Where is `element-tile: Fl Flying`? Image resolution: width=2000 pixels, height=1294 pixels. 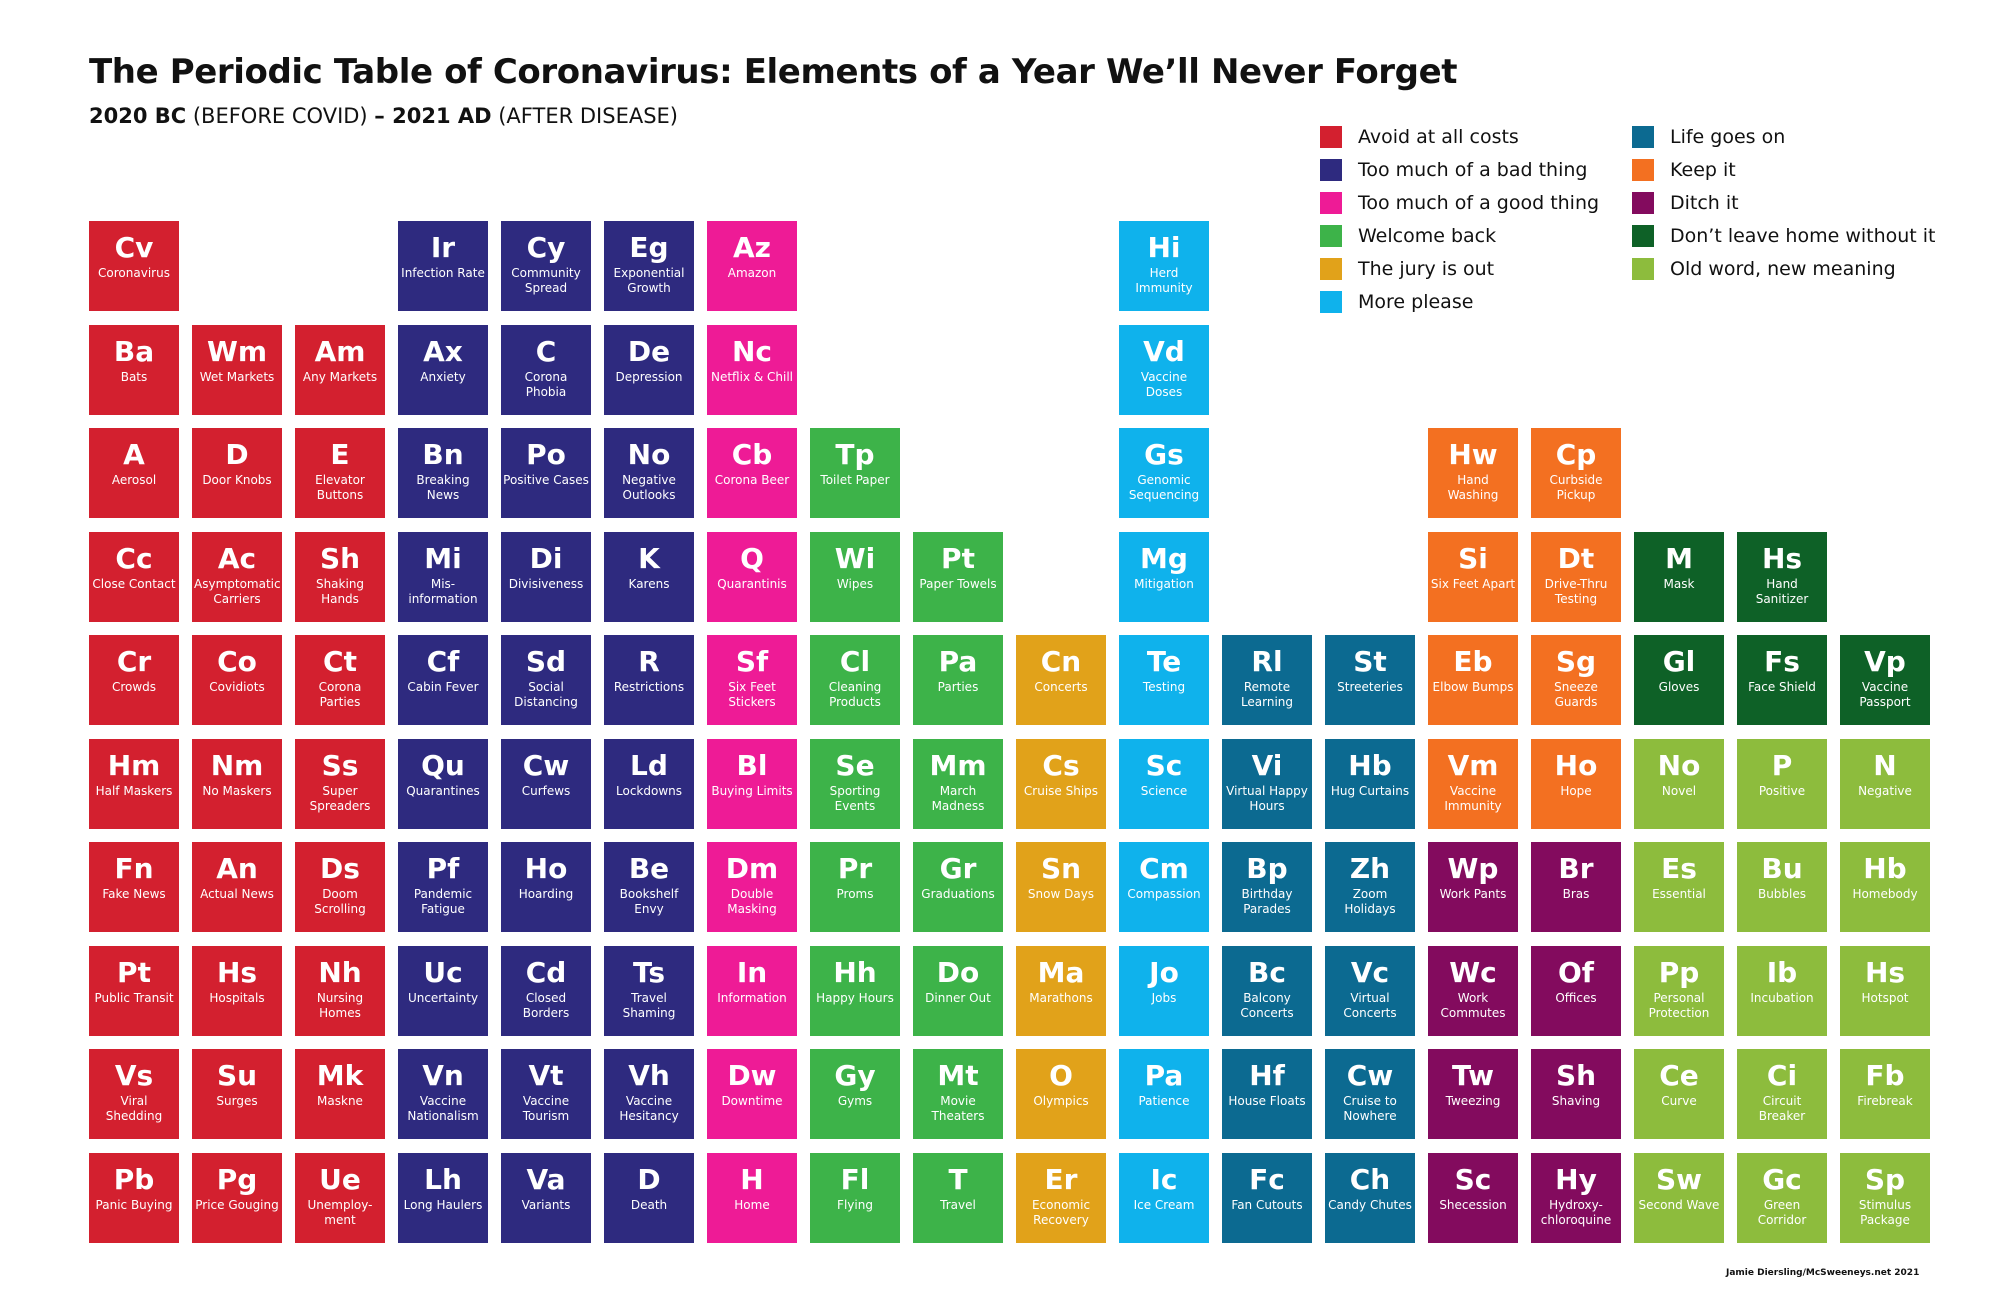 element-tile: Fl Flying is located at coordinates (855, 1198).